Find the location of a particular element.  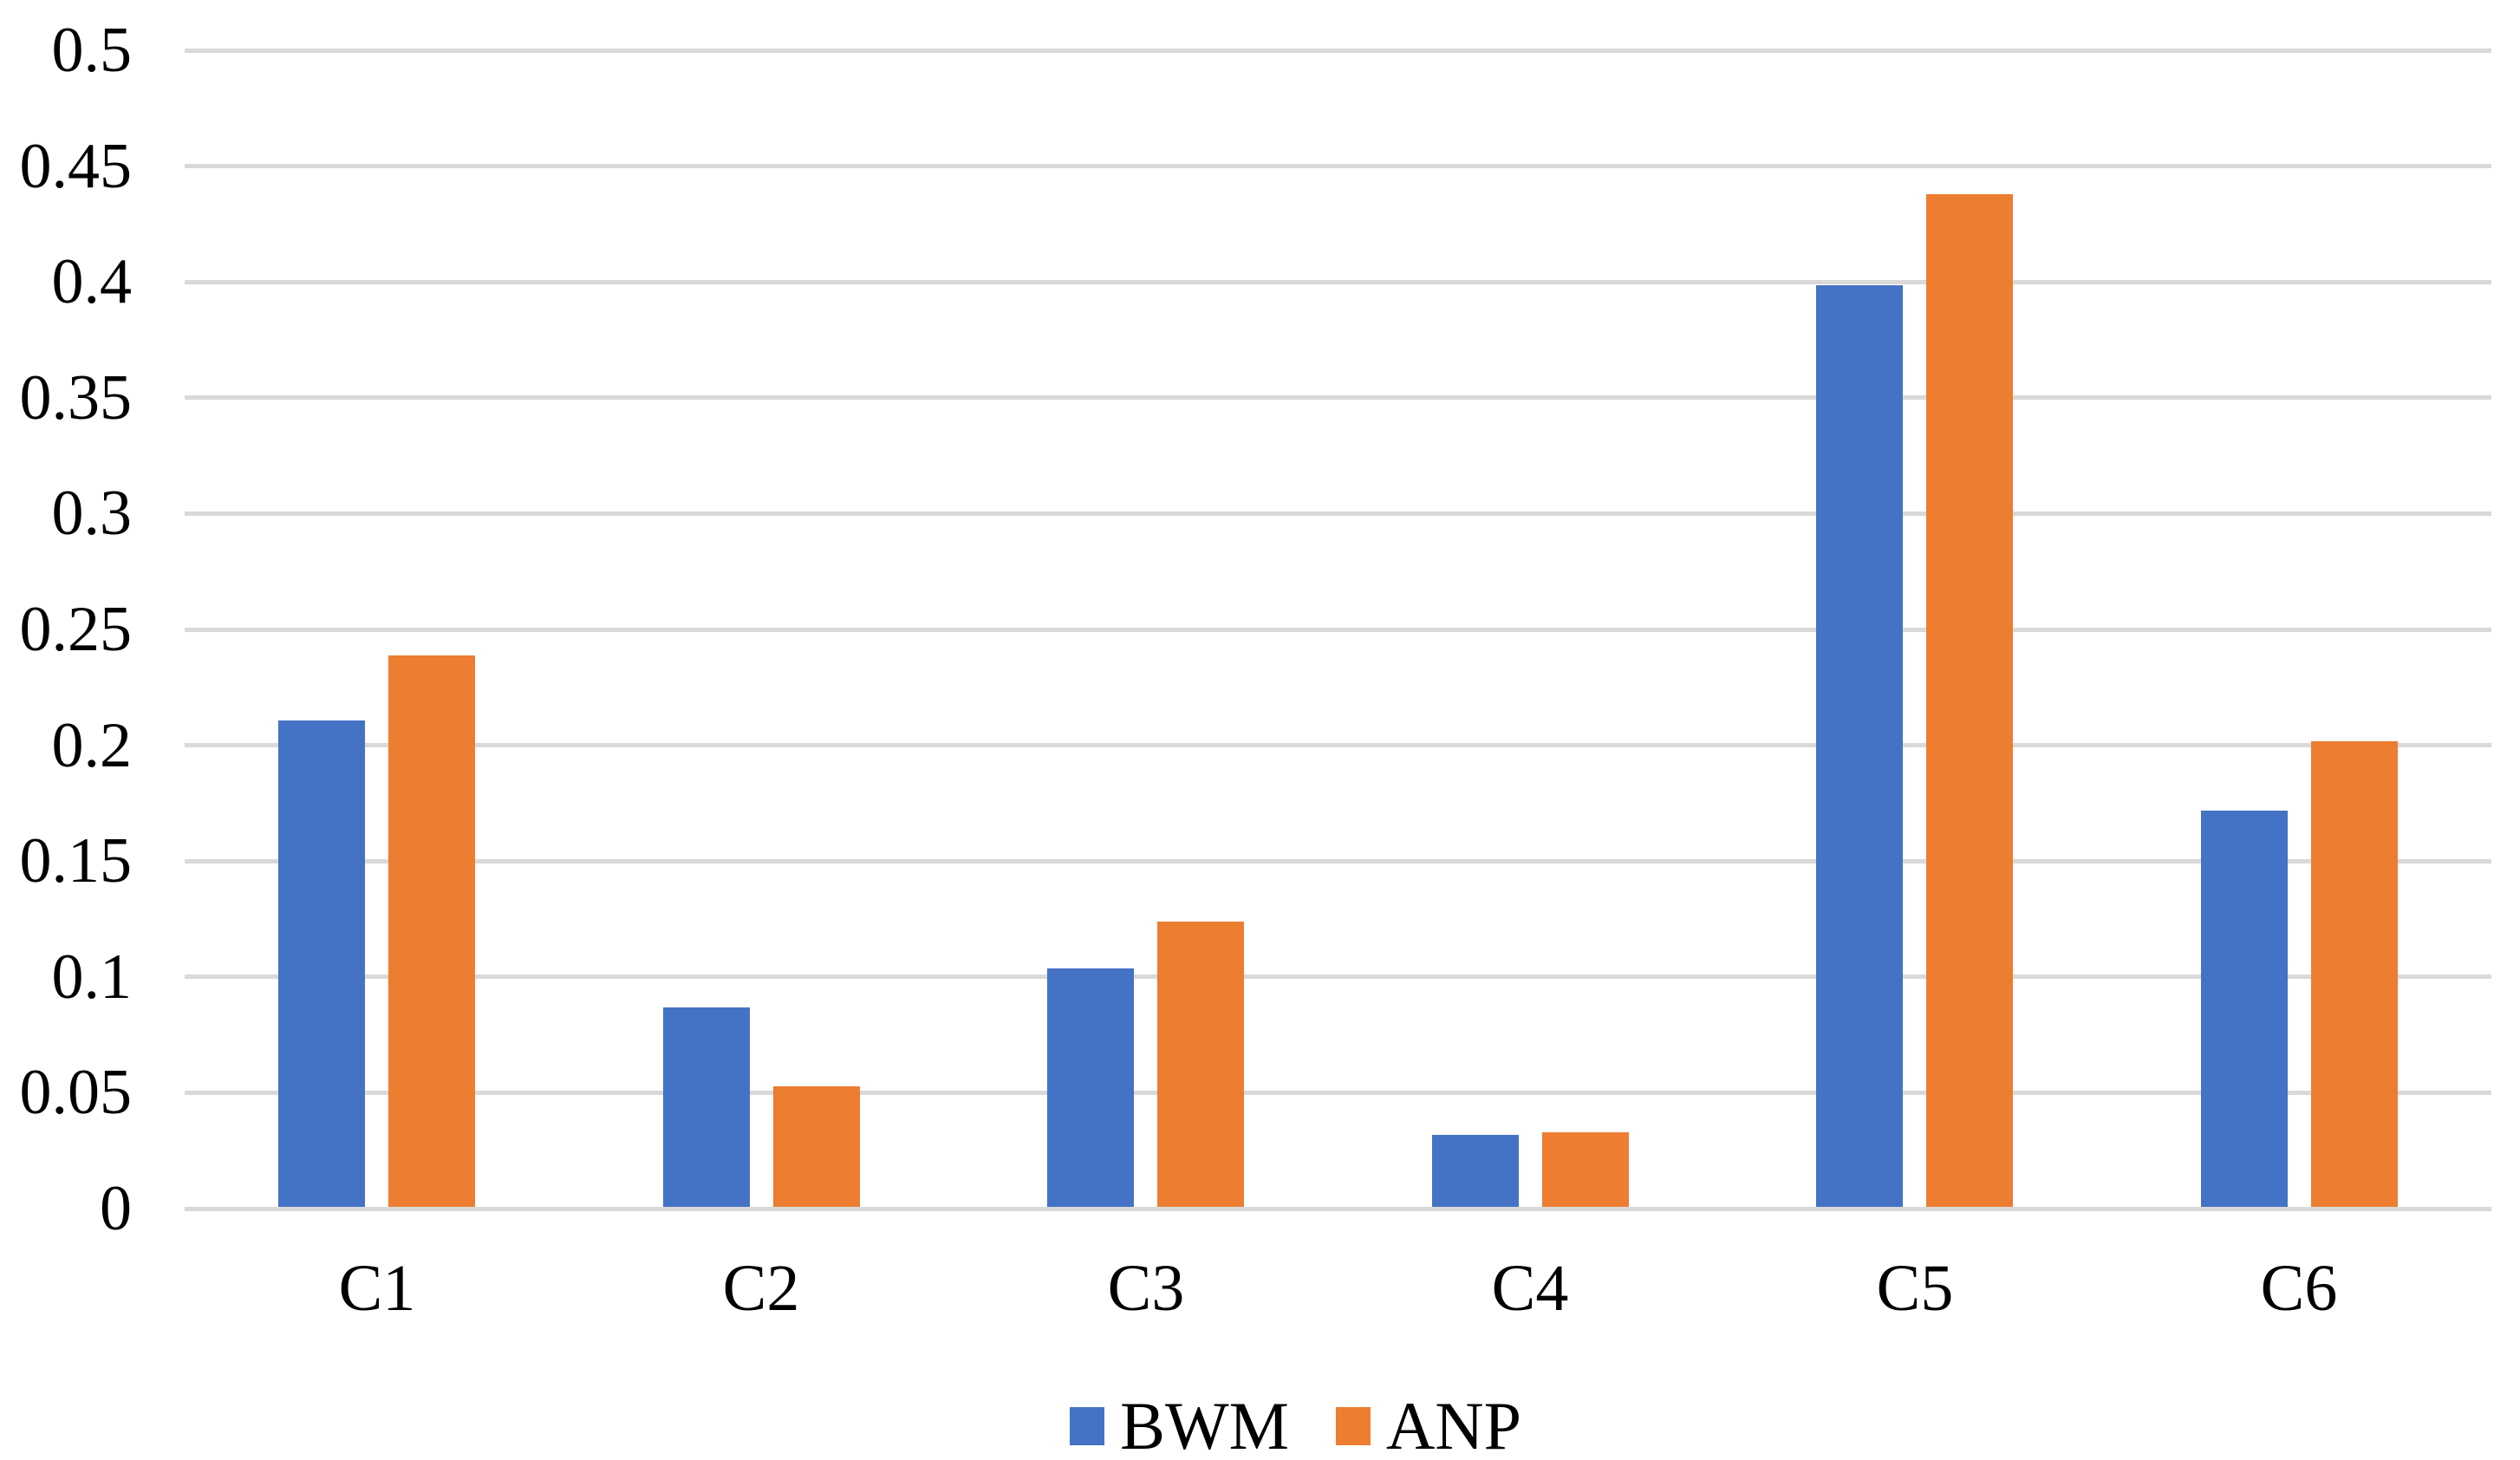

x-axis-category-label: C1 is located at coordinates (377, 1288).